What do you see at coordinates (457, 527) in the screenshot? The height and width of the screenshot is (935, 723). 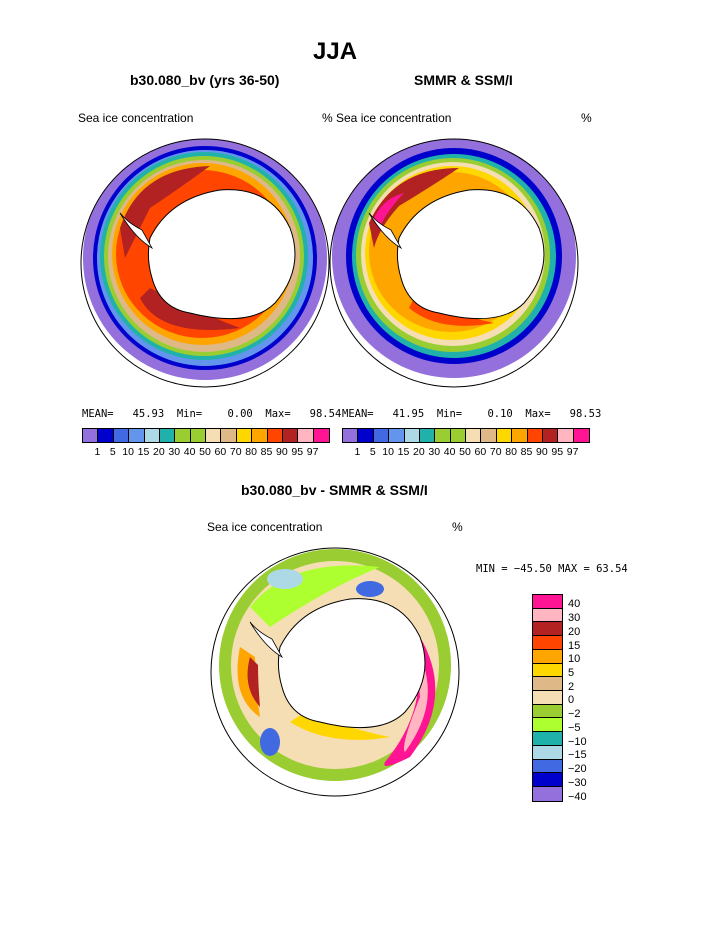 I see `diff-panel-unit: %` at bounding box center [457, 527].